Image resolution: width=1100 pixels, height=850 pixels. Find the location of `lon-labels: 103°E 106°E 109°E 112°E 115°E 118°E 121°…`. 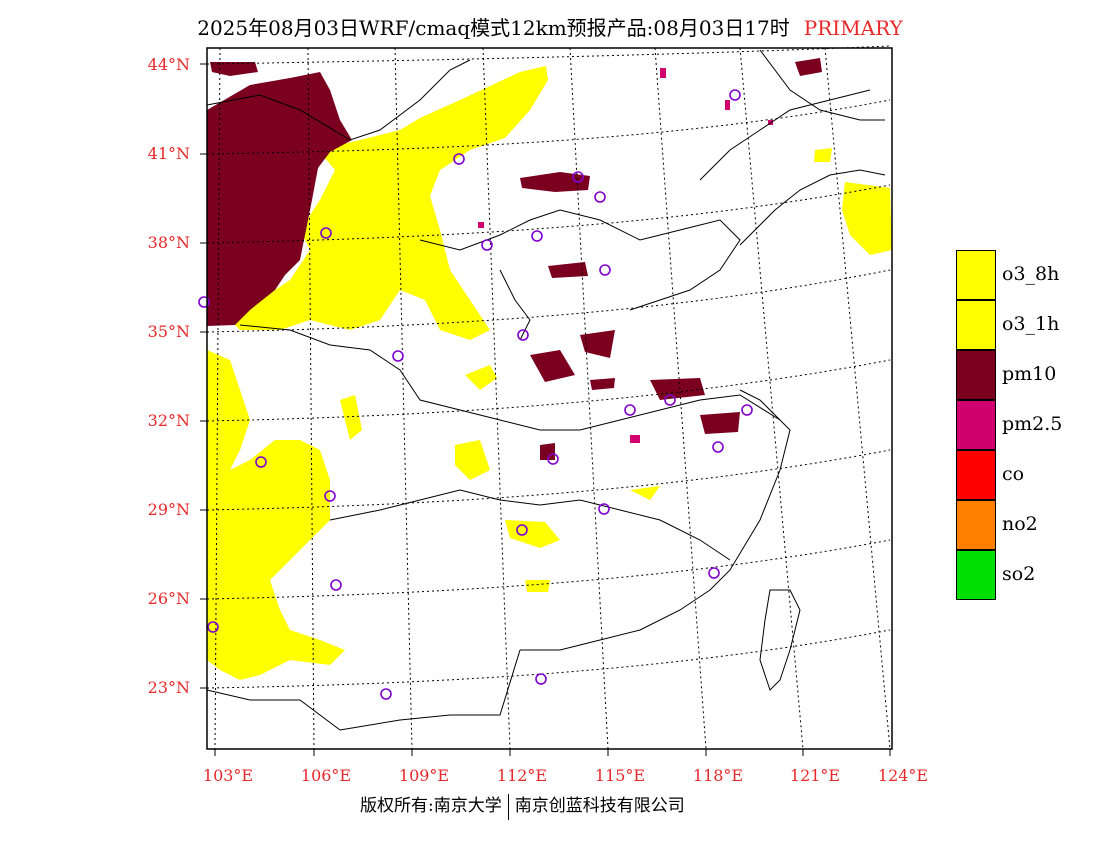

lon-labels: 103°E 106°E 109°E 112°E 115°E 118°E 121°… is located at coordinates (565, 775).